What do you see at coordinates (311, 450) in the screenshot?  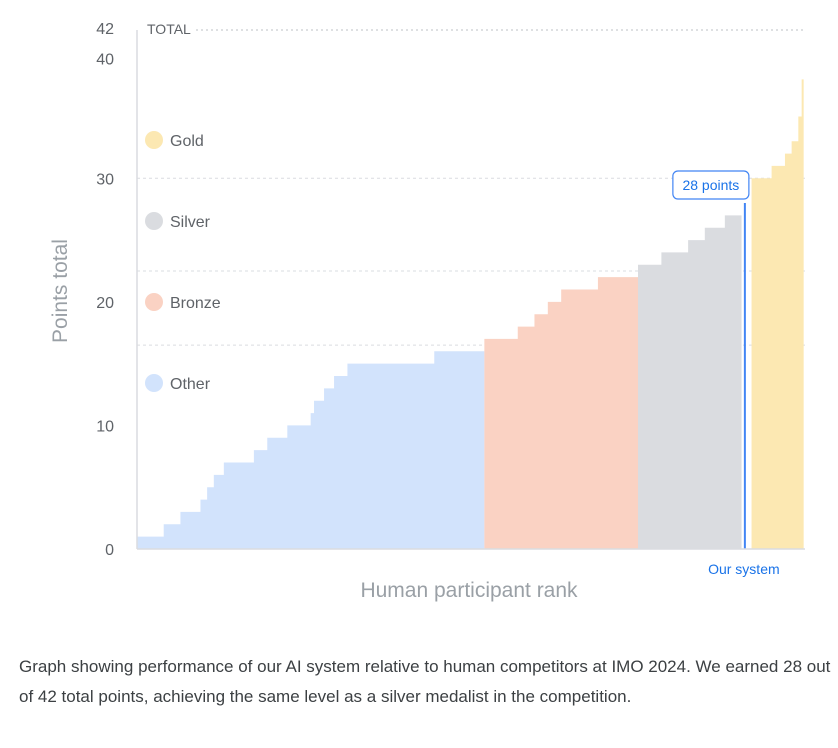 I see `area-other` at bounding box center [311, 450].